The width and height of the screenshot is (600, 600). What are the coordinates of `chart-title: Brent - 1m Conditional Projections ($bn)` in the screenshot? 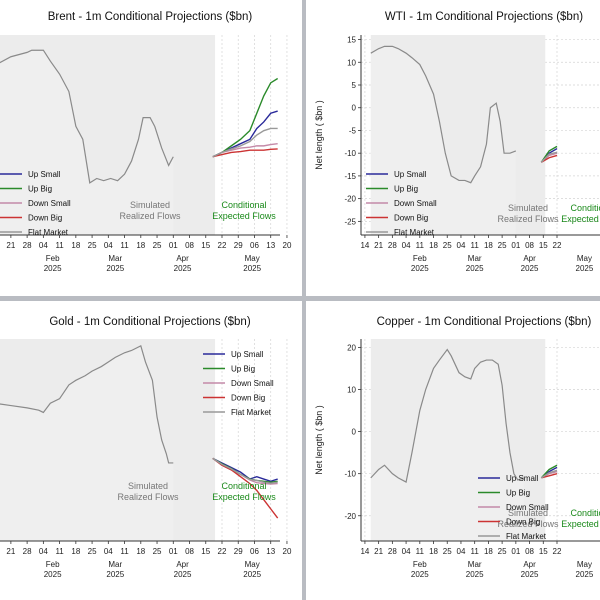 It's located at (150, 17).